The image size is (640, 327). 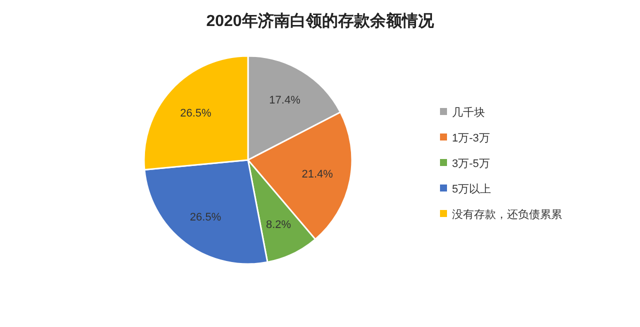 I want to click on legend-label: 1万-3万, so click(x=471, y=138).